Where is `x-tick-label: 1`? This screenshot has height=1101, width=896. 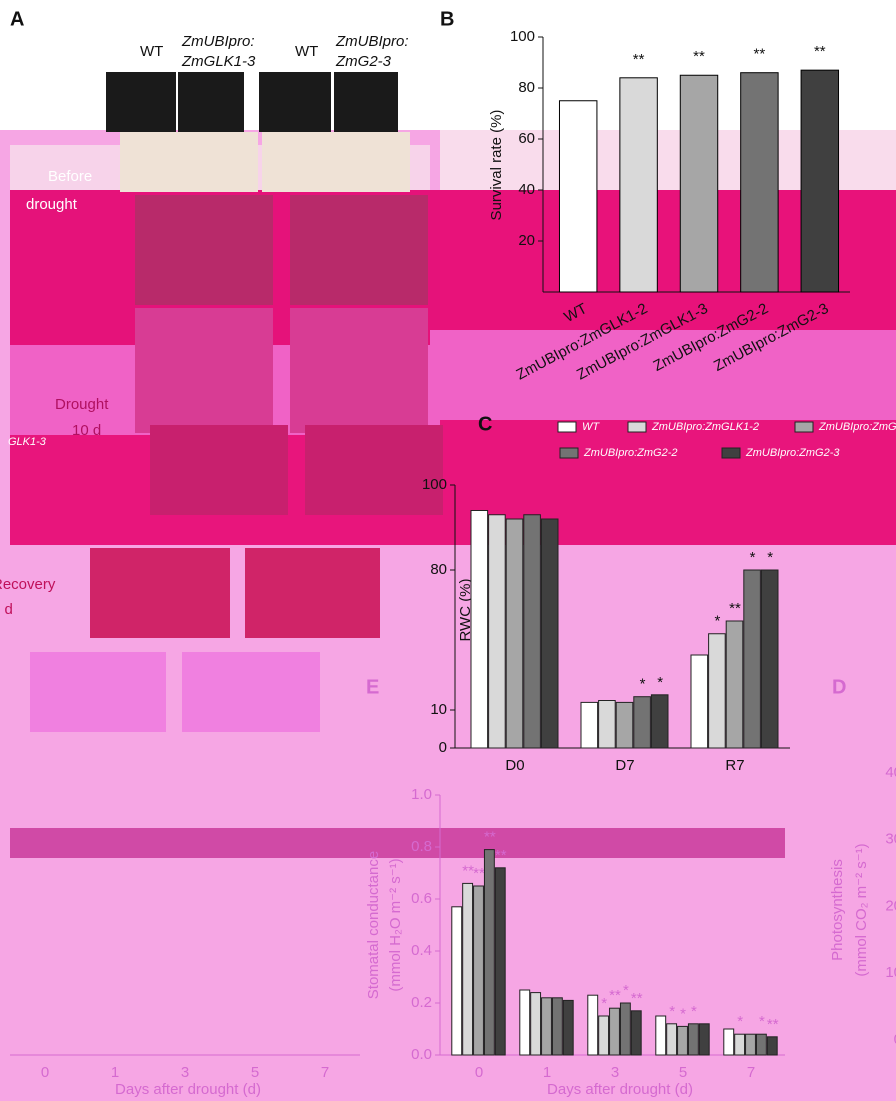 x-tick-label: 1 is located at coordinates (547, 1072).